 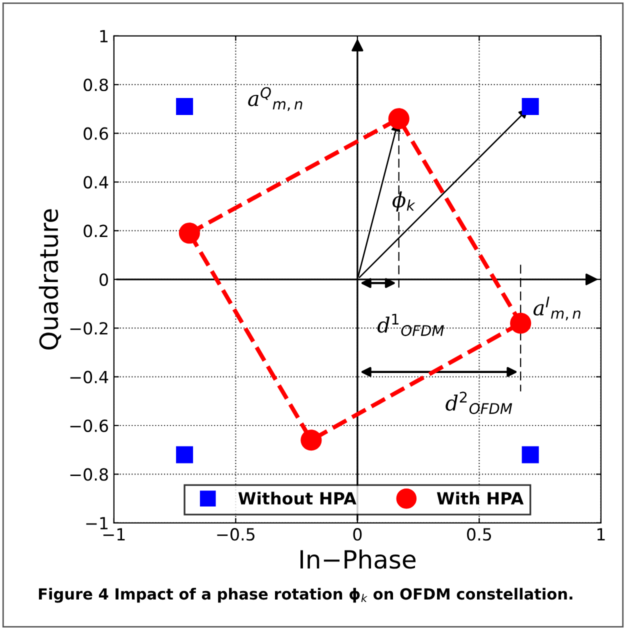 I want to click on x-tick-label: 0.5, so click(x=479, y=534).